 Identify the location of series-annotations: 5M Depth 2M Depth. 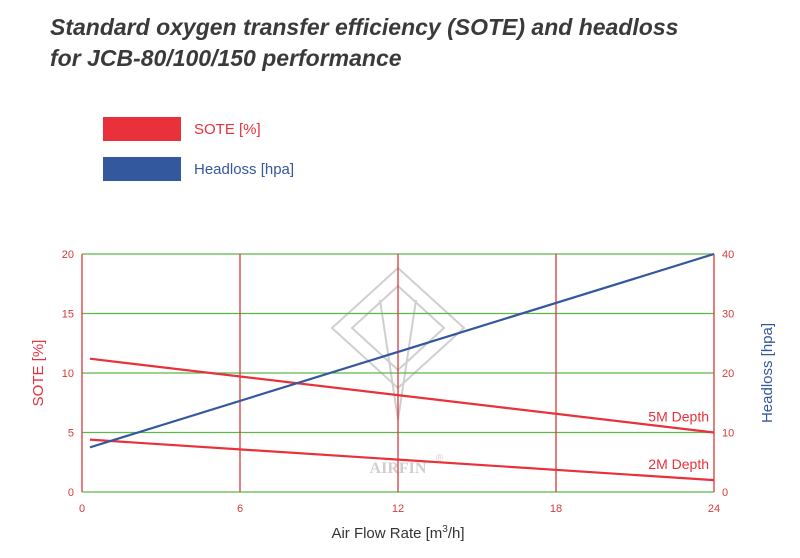
(678, 441).